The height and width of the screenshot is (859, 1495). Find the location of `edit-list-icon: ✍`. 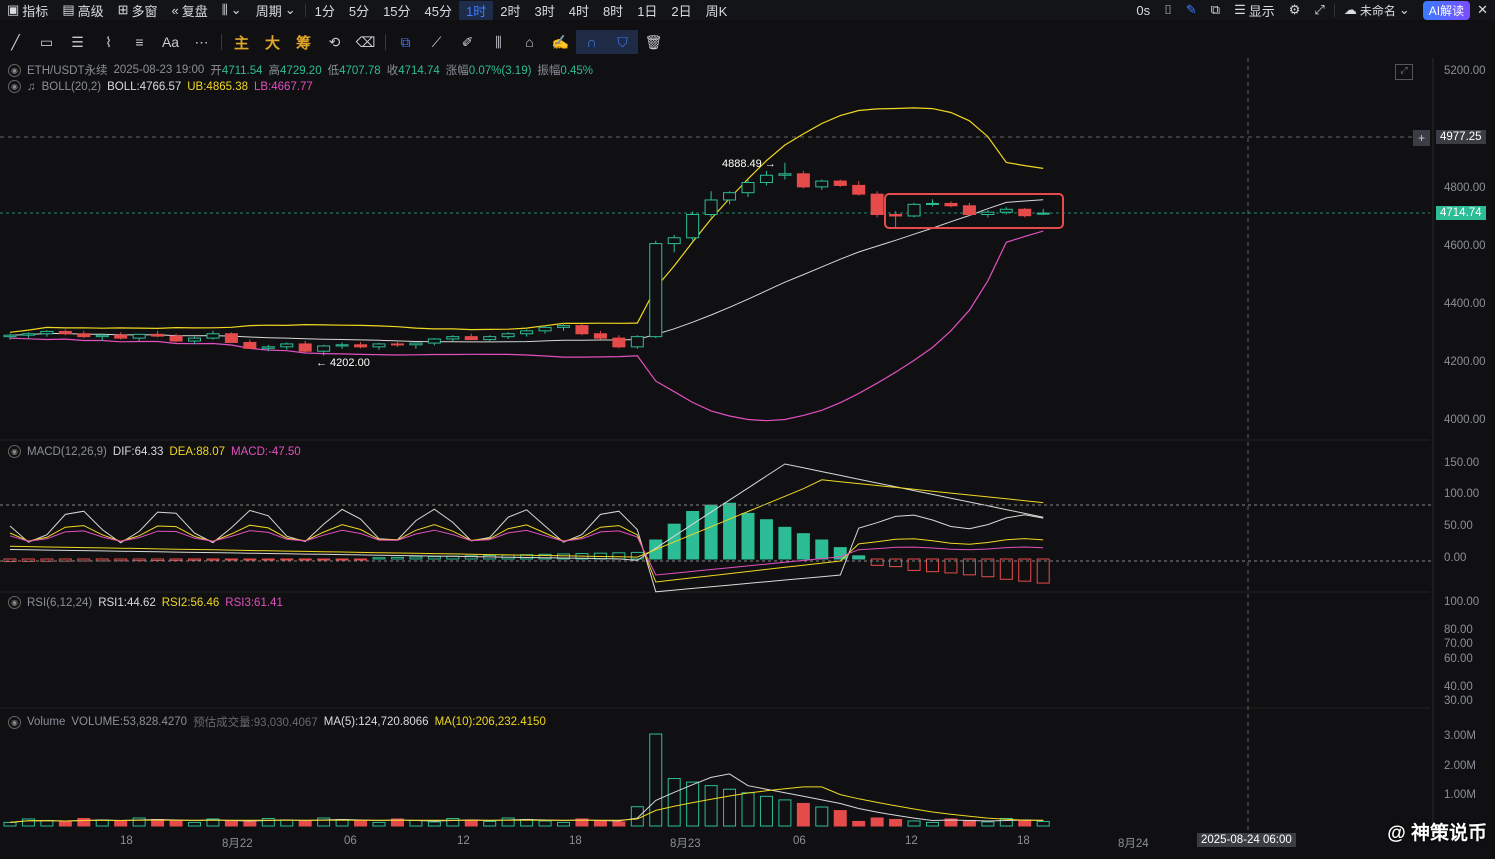

edit-list-icon: ✍ is located at coordinates (560, 41).